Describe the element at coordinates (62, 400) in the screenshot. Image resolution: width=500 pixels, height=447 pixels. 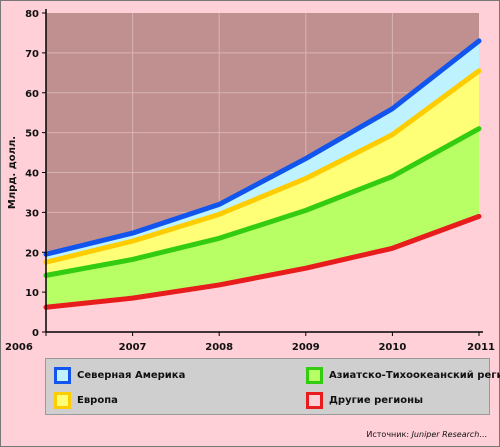
I see `legend-swatch-europe` at that location.